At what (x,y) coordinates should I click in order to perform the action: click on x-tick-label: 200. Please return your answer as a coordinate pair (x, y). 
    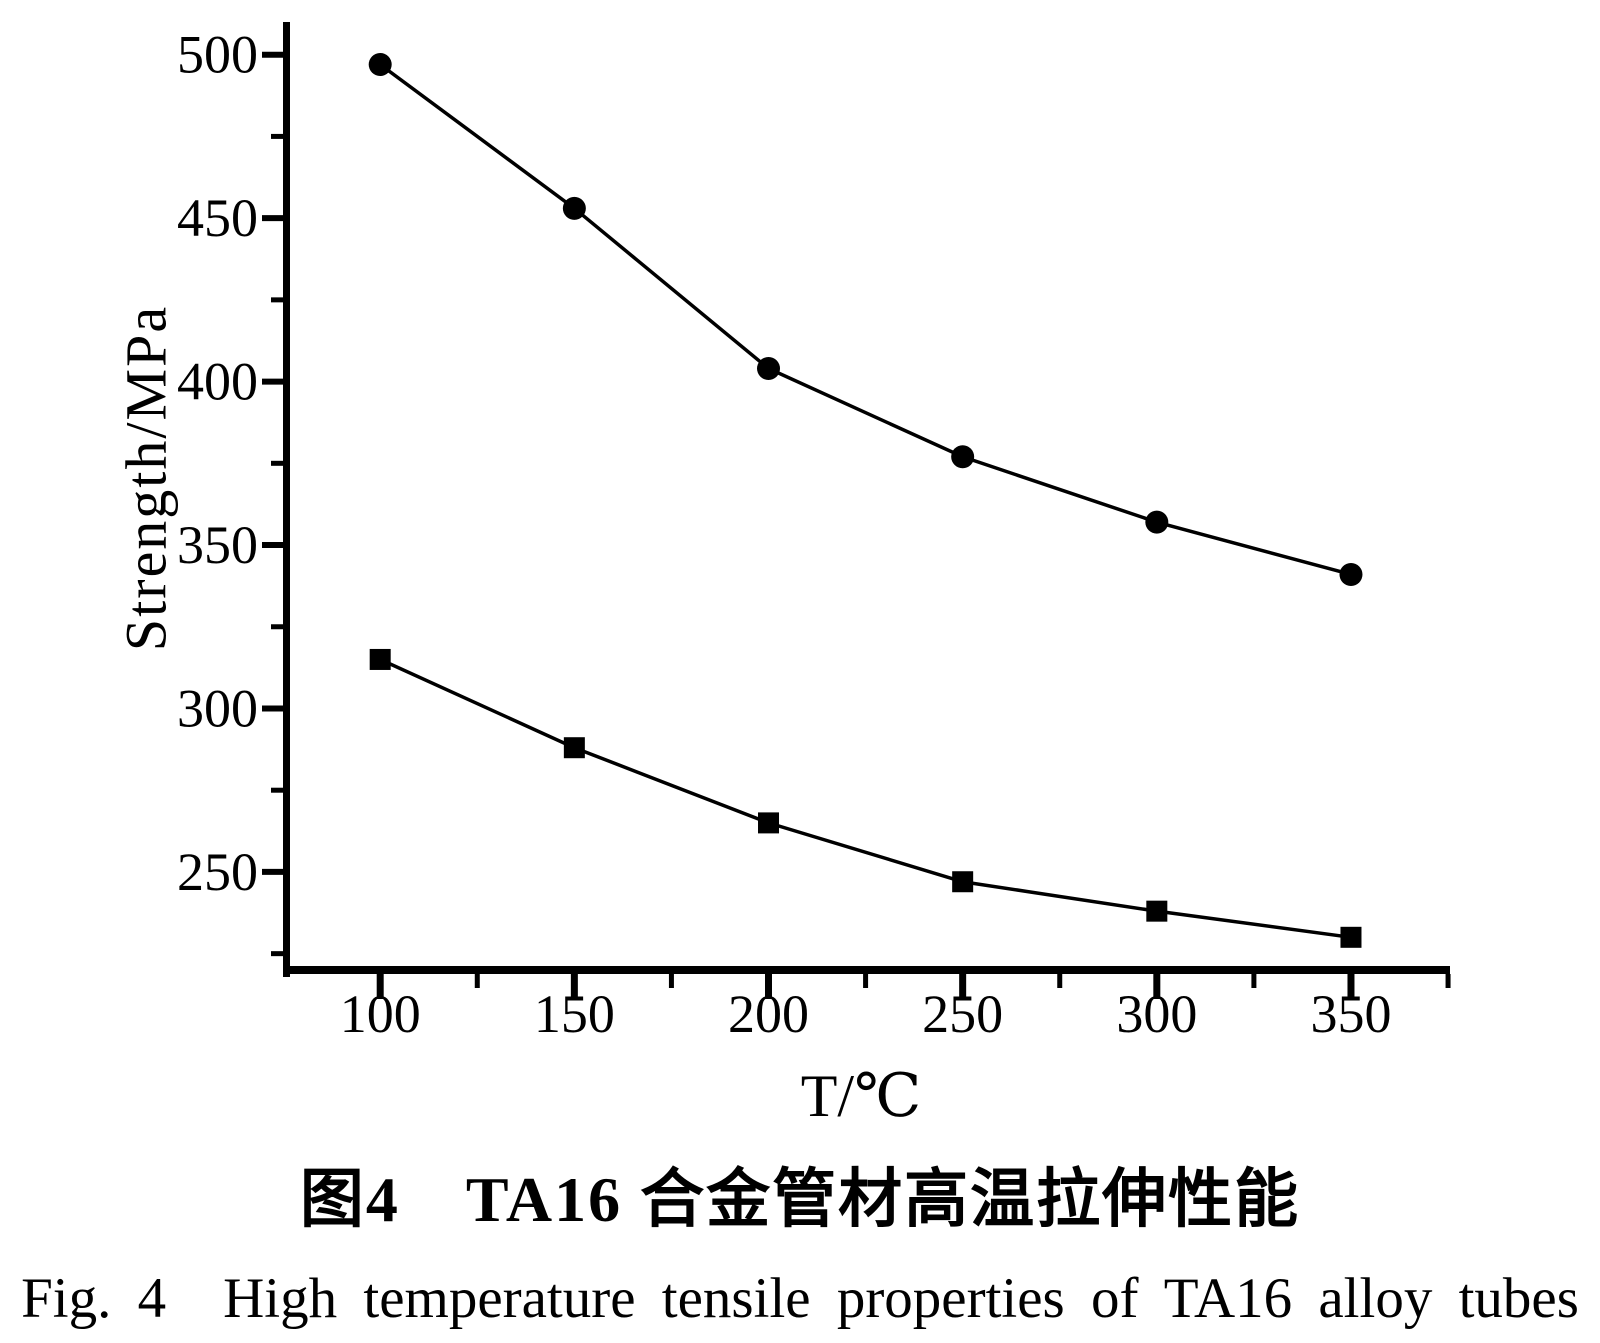
    Looking at the image, I should click on (768, 1014).